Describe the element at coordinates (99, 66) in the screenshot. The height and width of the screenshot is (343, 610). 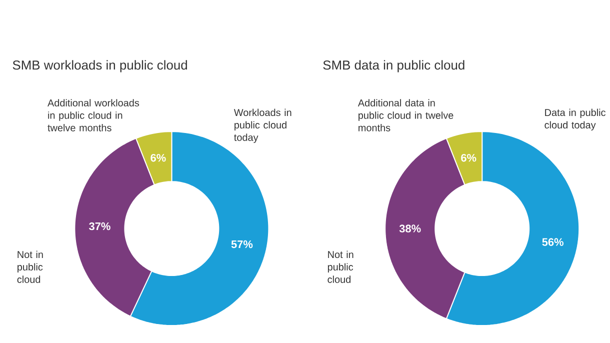
I see `chart-title: SMB workloads in public cloud` at that location.